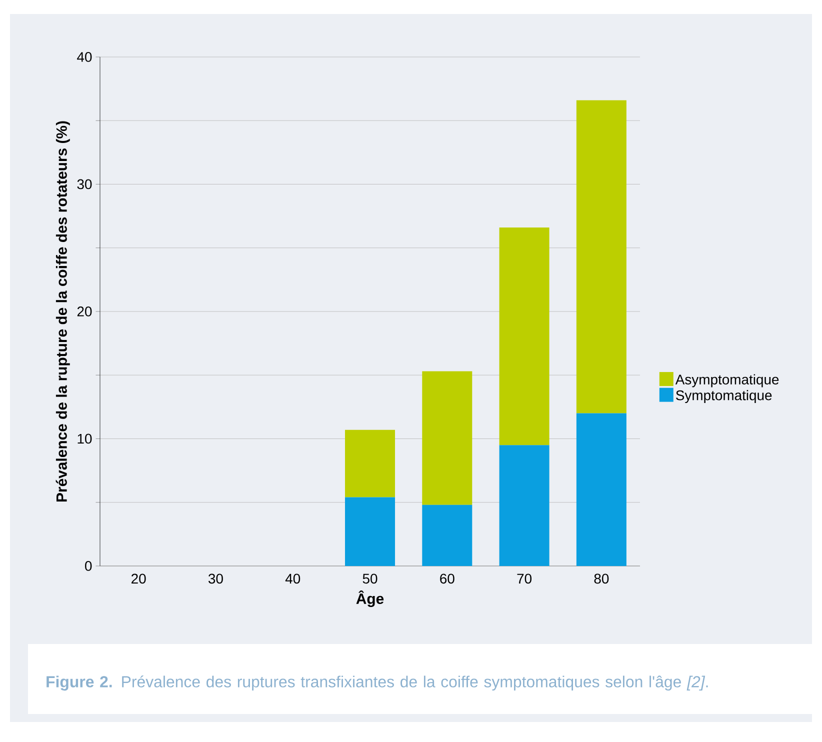  What do you see at coordinates (292, 579) in the screenshot?
I see `x-tick-label: 40` at bounding box center [292, 579].